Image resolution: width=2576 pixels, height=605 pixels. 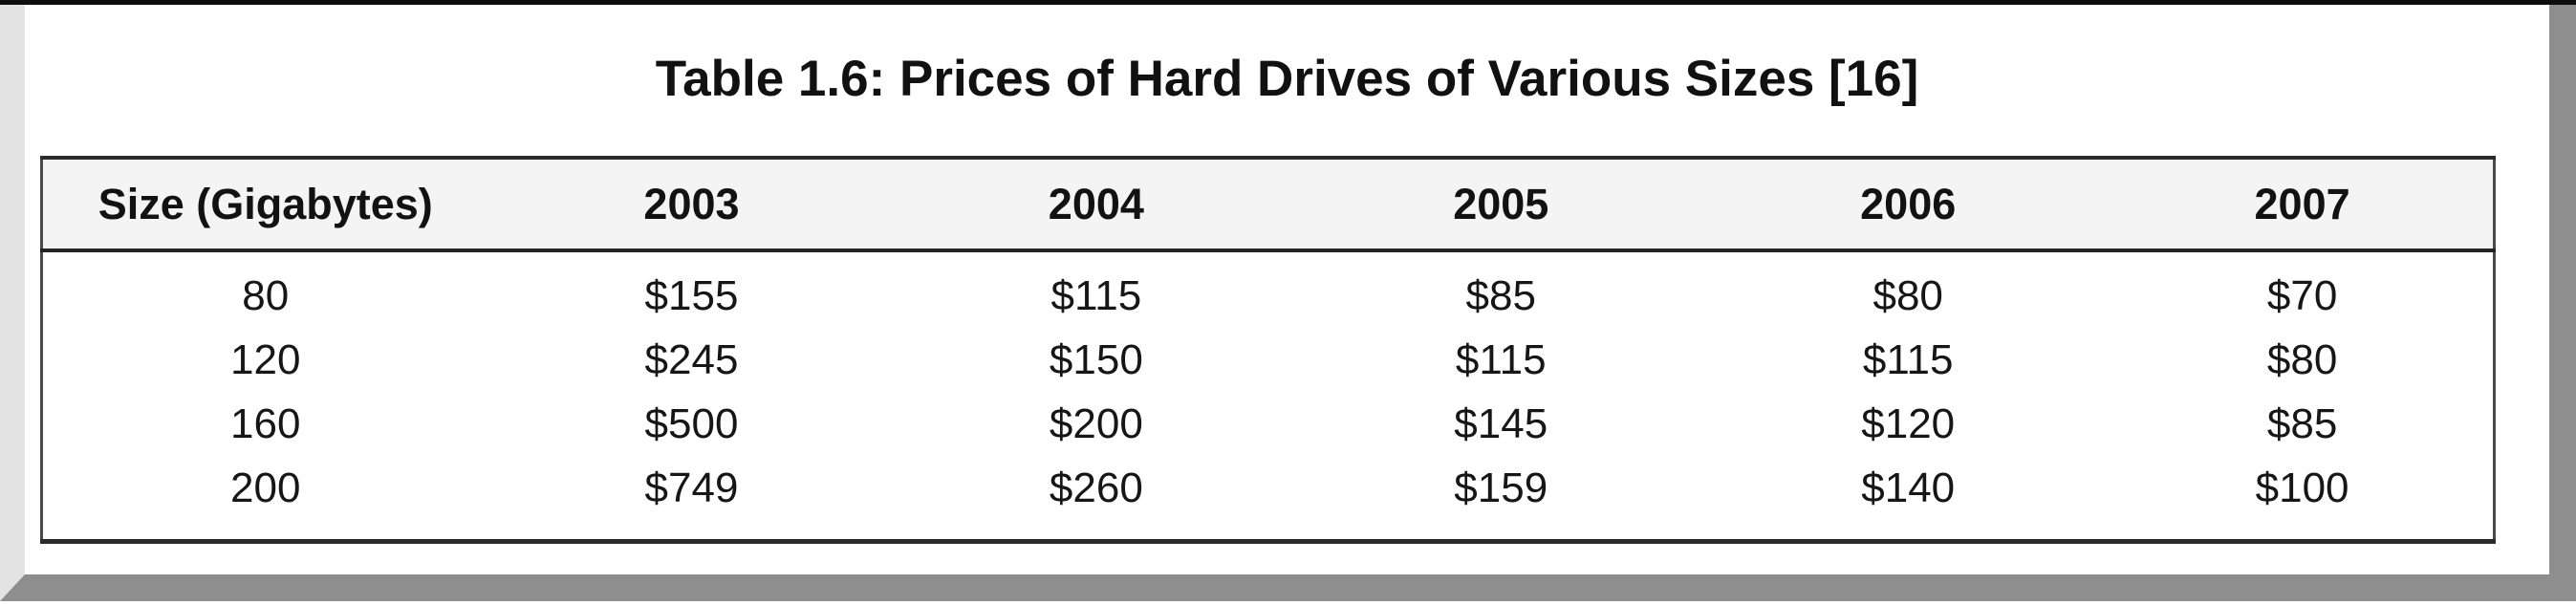 I want to click on table-row: 160 $500 $200 $145 $120 $85, so click(x=1268, y=424).